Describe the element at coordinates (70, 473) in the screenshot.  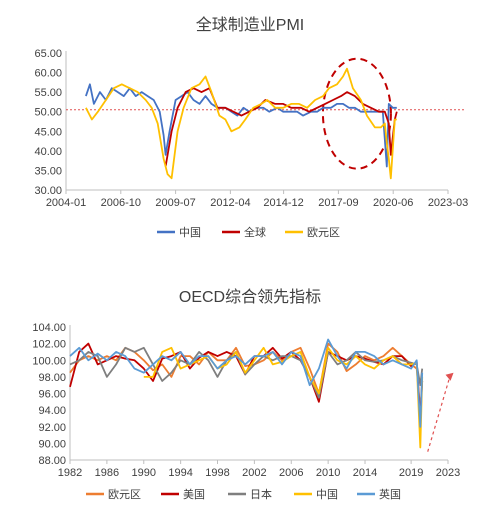
I see `x-tick-label: 1982` at that location.